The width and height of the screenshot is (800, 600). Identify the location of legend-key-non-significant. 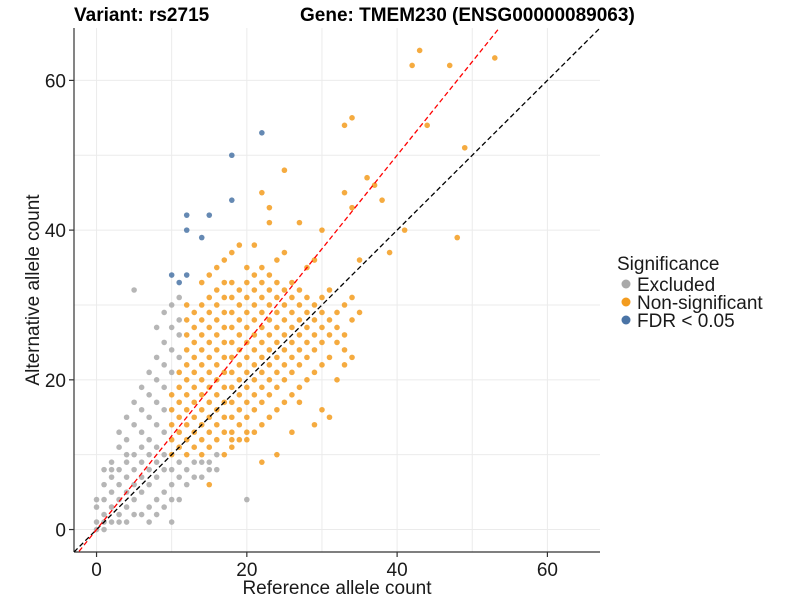
(626, 302).